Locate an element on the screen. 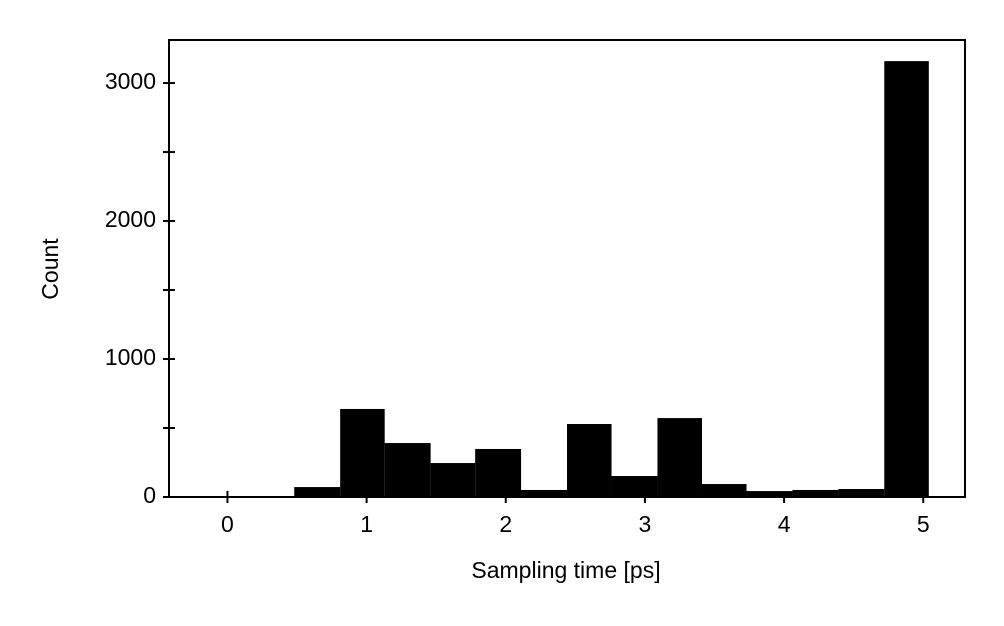  x-tick-label: 5 is located at coordinates (923, 524).